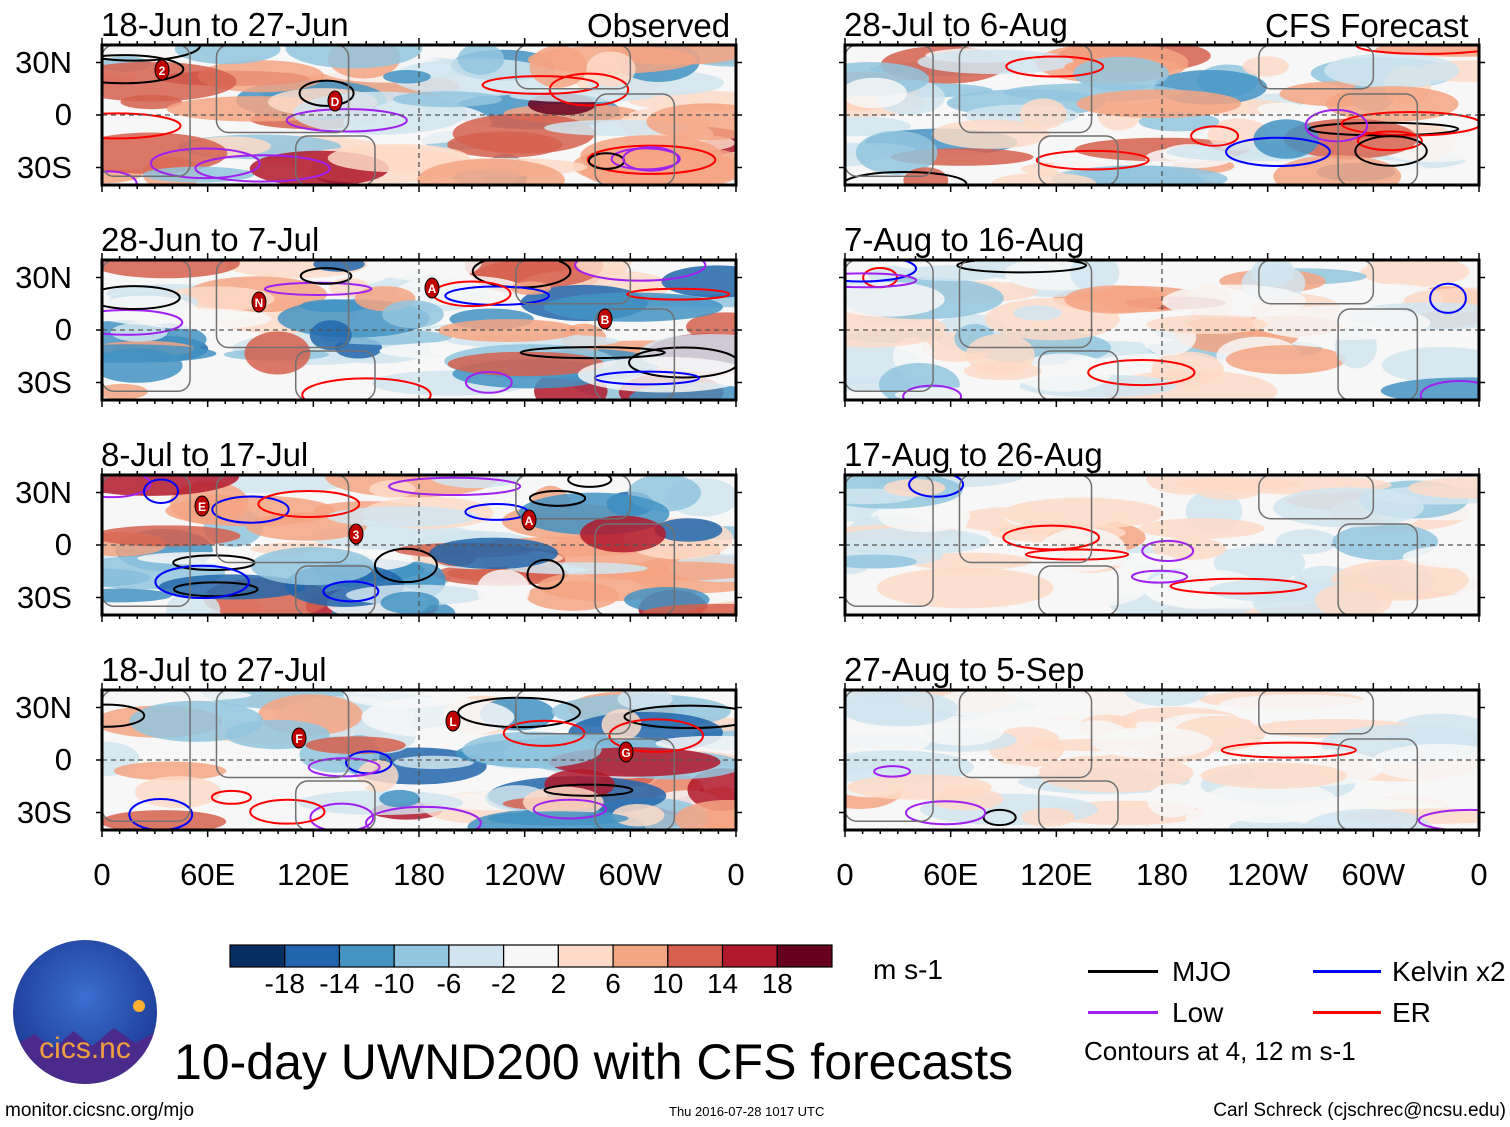 This screenshot has height=1127, width=1510. Describe the element at coordinates (525, 874) in the screenshot. I see `longitude-label: 120W` at that location.